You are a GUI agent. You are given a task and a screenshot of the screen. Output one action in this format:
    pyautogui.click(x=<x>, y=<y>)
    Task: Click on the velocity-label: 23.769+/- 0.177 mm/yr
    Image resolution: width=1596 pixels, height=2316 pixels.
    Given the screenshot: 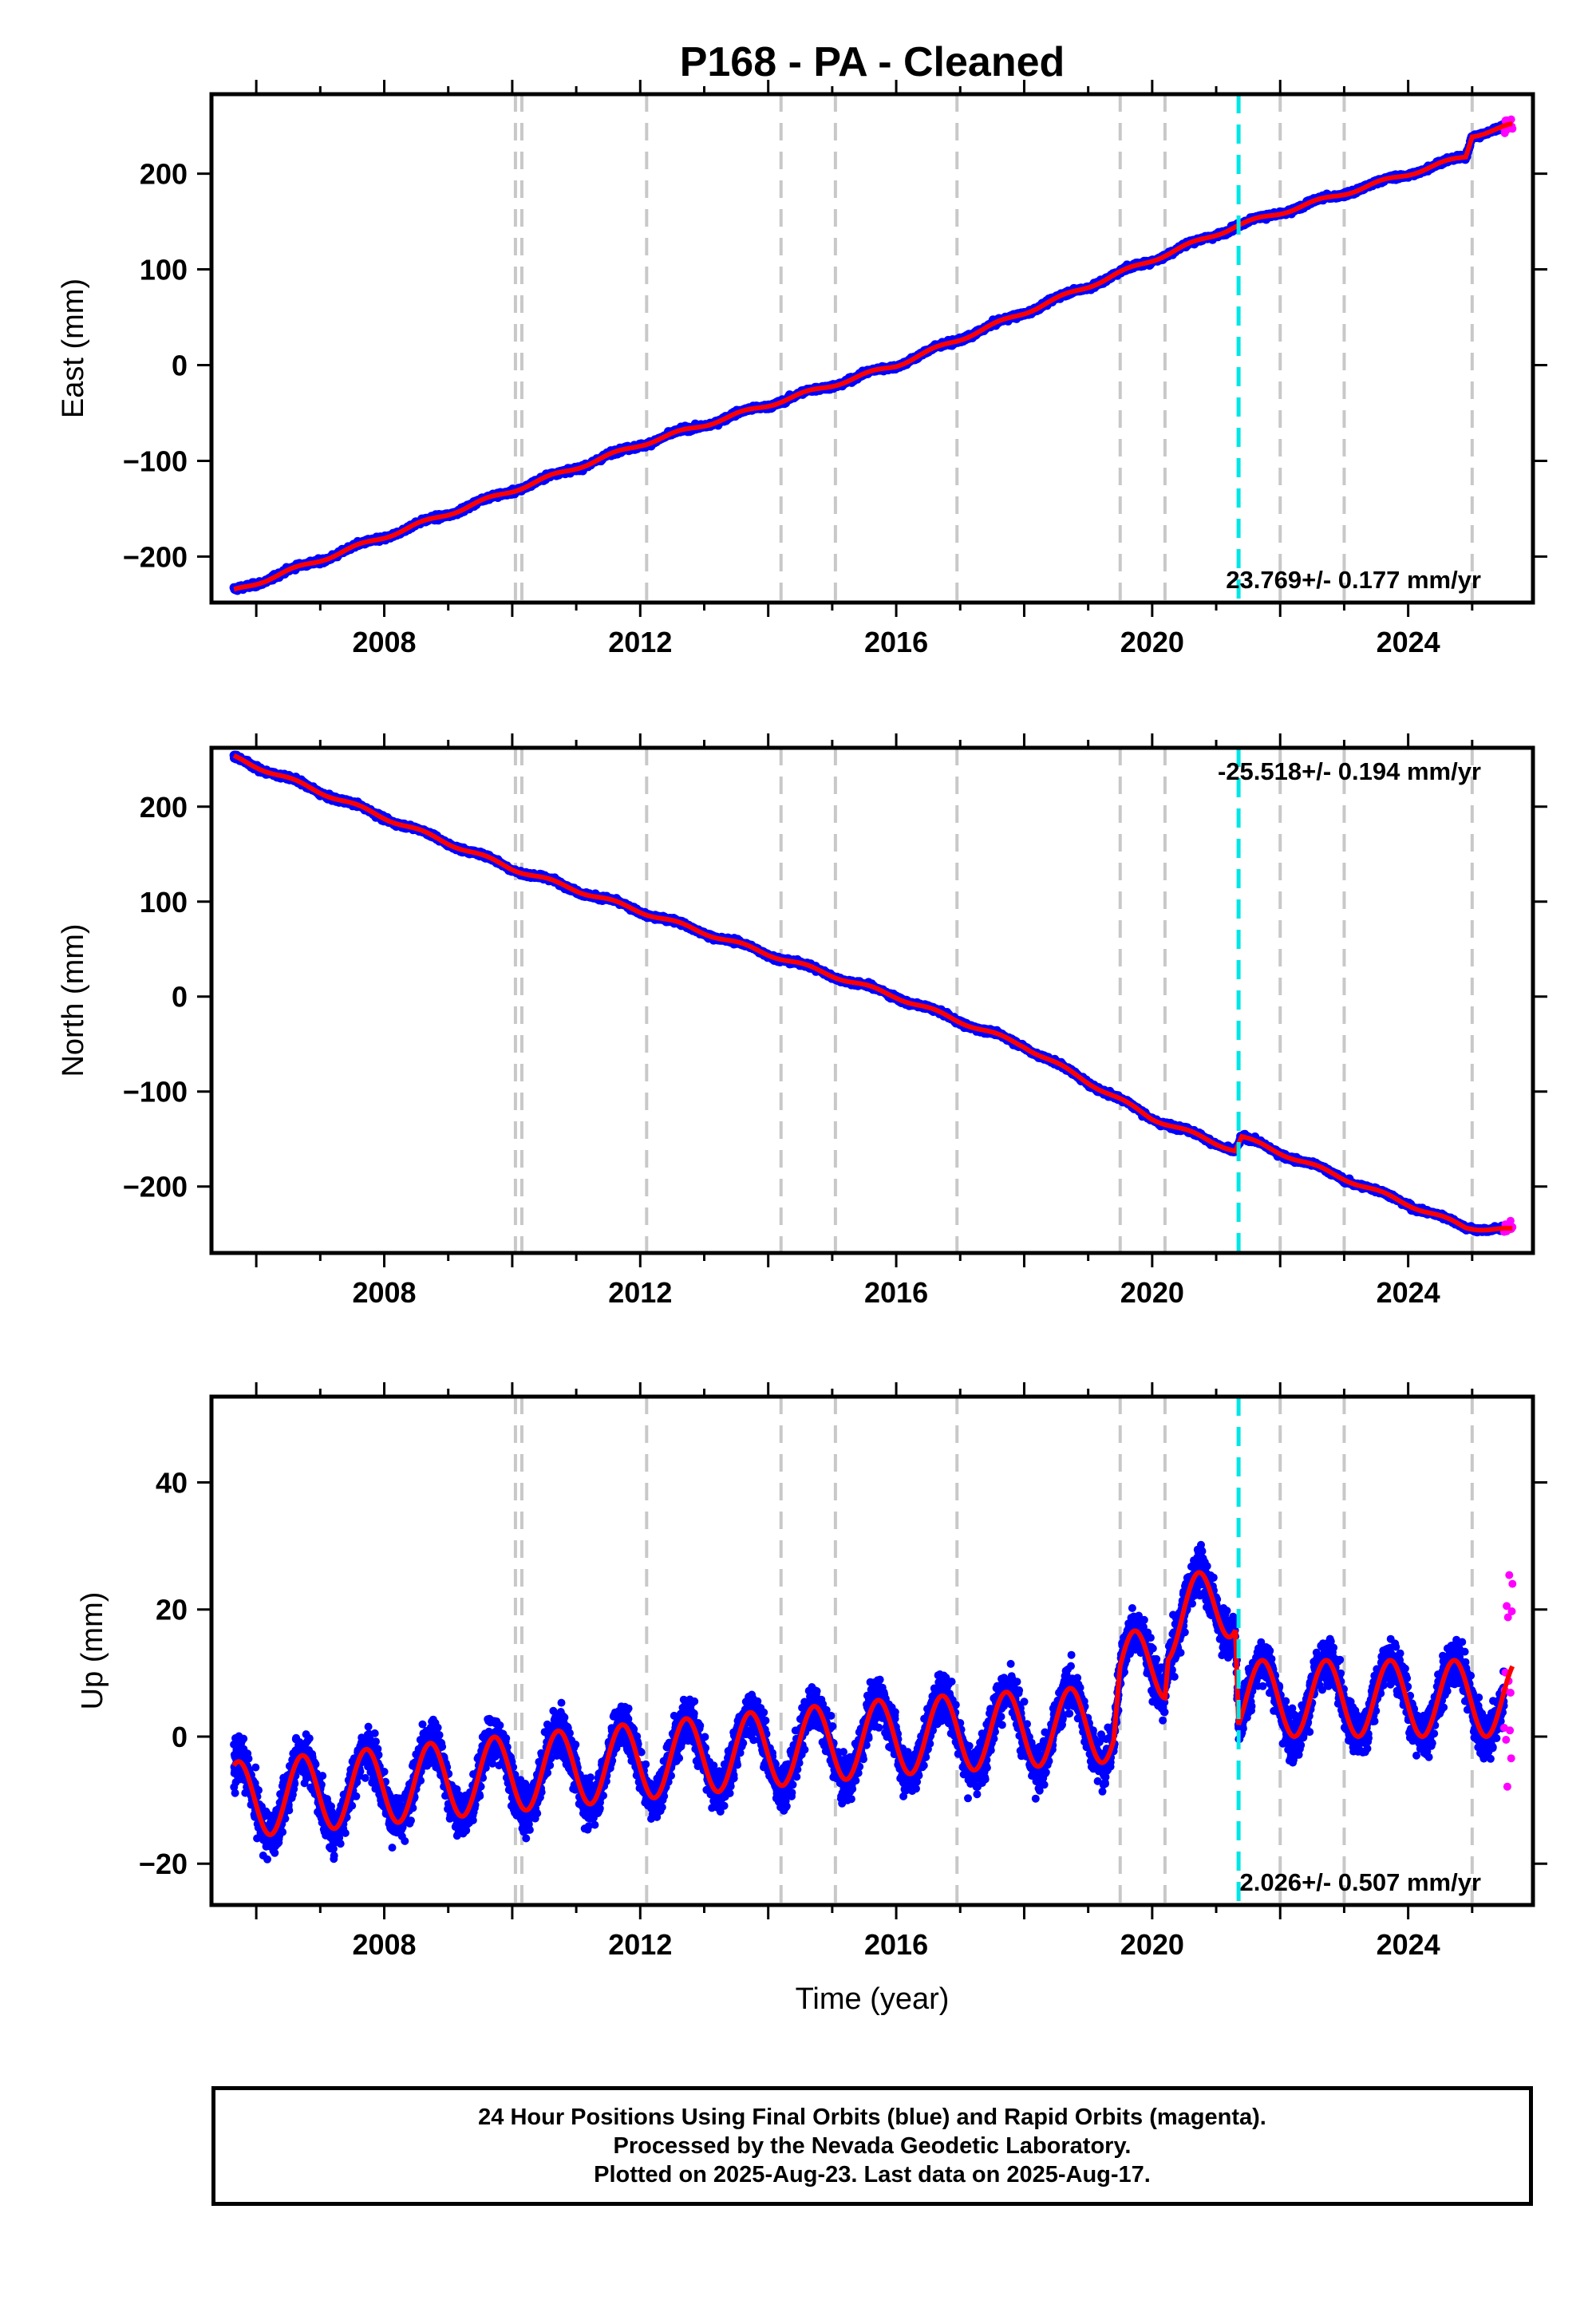 What is the action you would take?
    pyautogui.click(x=1353, y=580)
    